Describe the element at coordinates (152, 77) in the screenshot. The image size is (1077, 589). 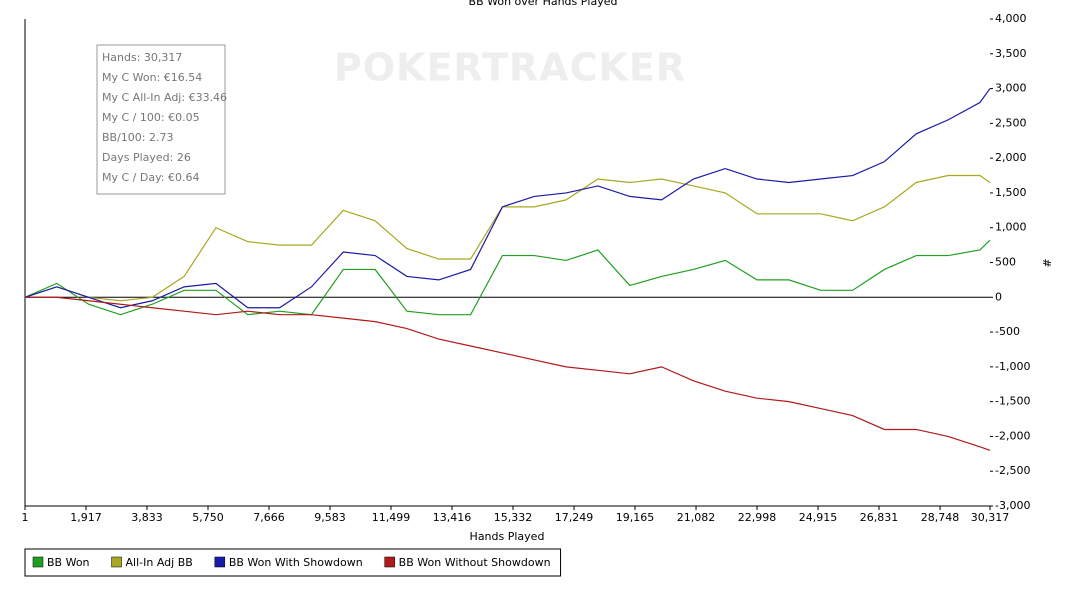
I see `tooltip-line: My C Won: €16.54` at that location.